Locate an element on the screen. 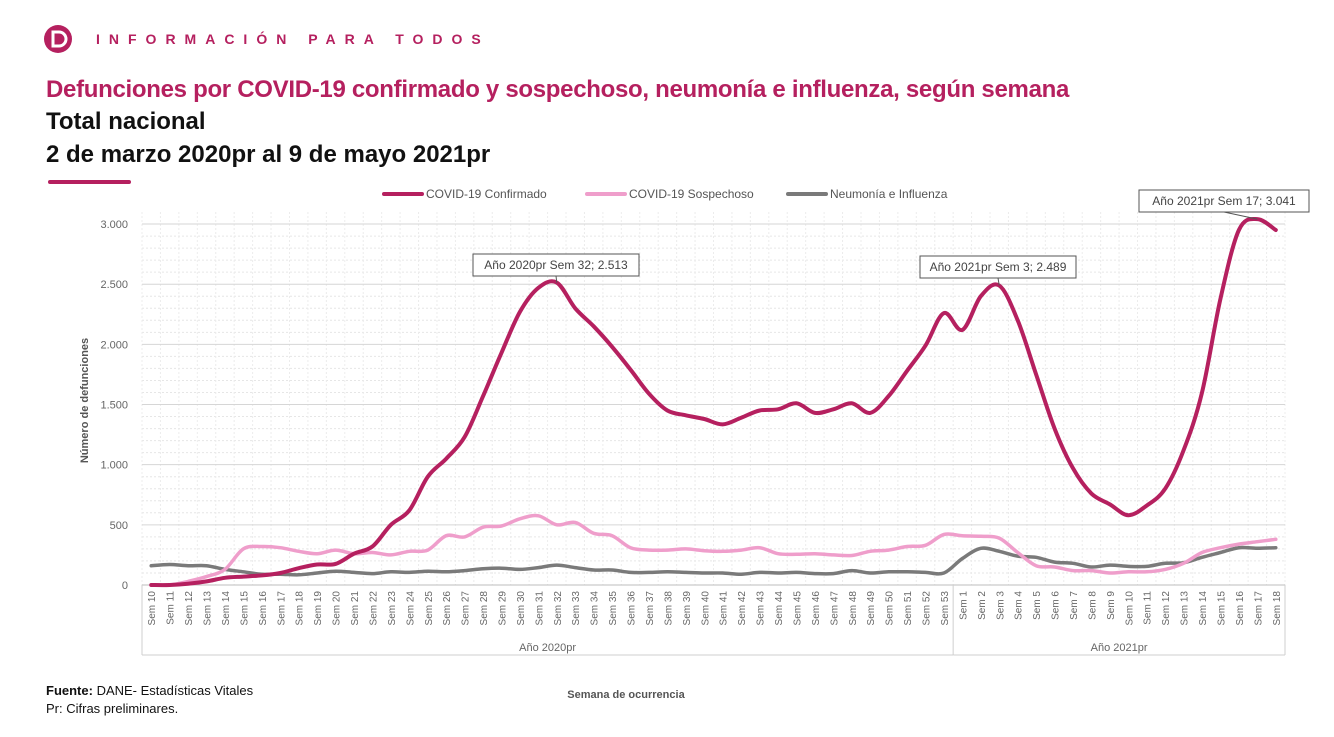 This screenshot has height=737, width=1334. x-tick-label: Sem 53 is located at coordinates (945, 608).